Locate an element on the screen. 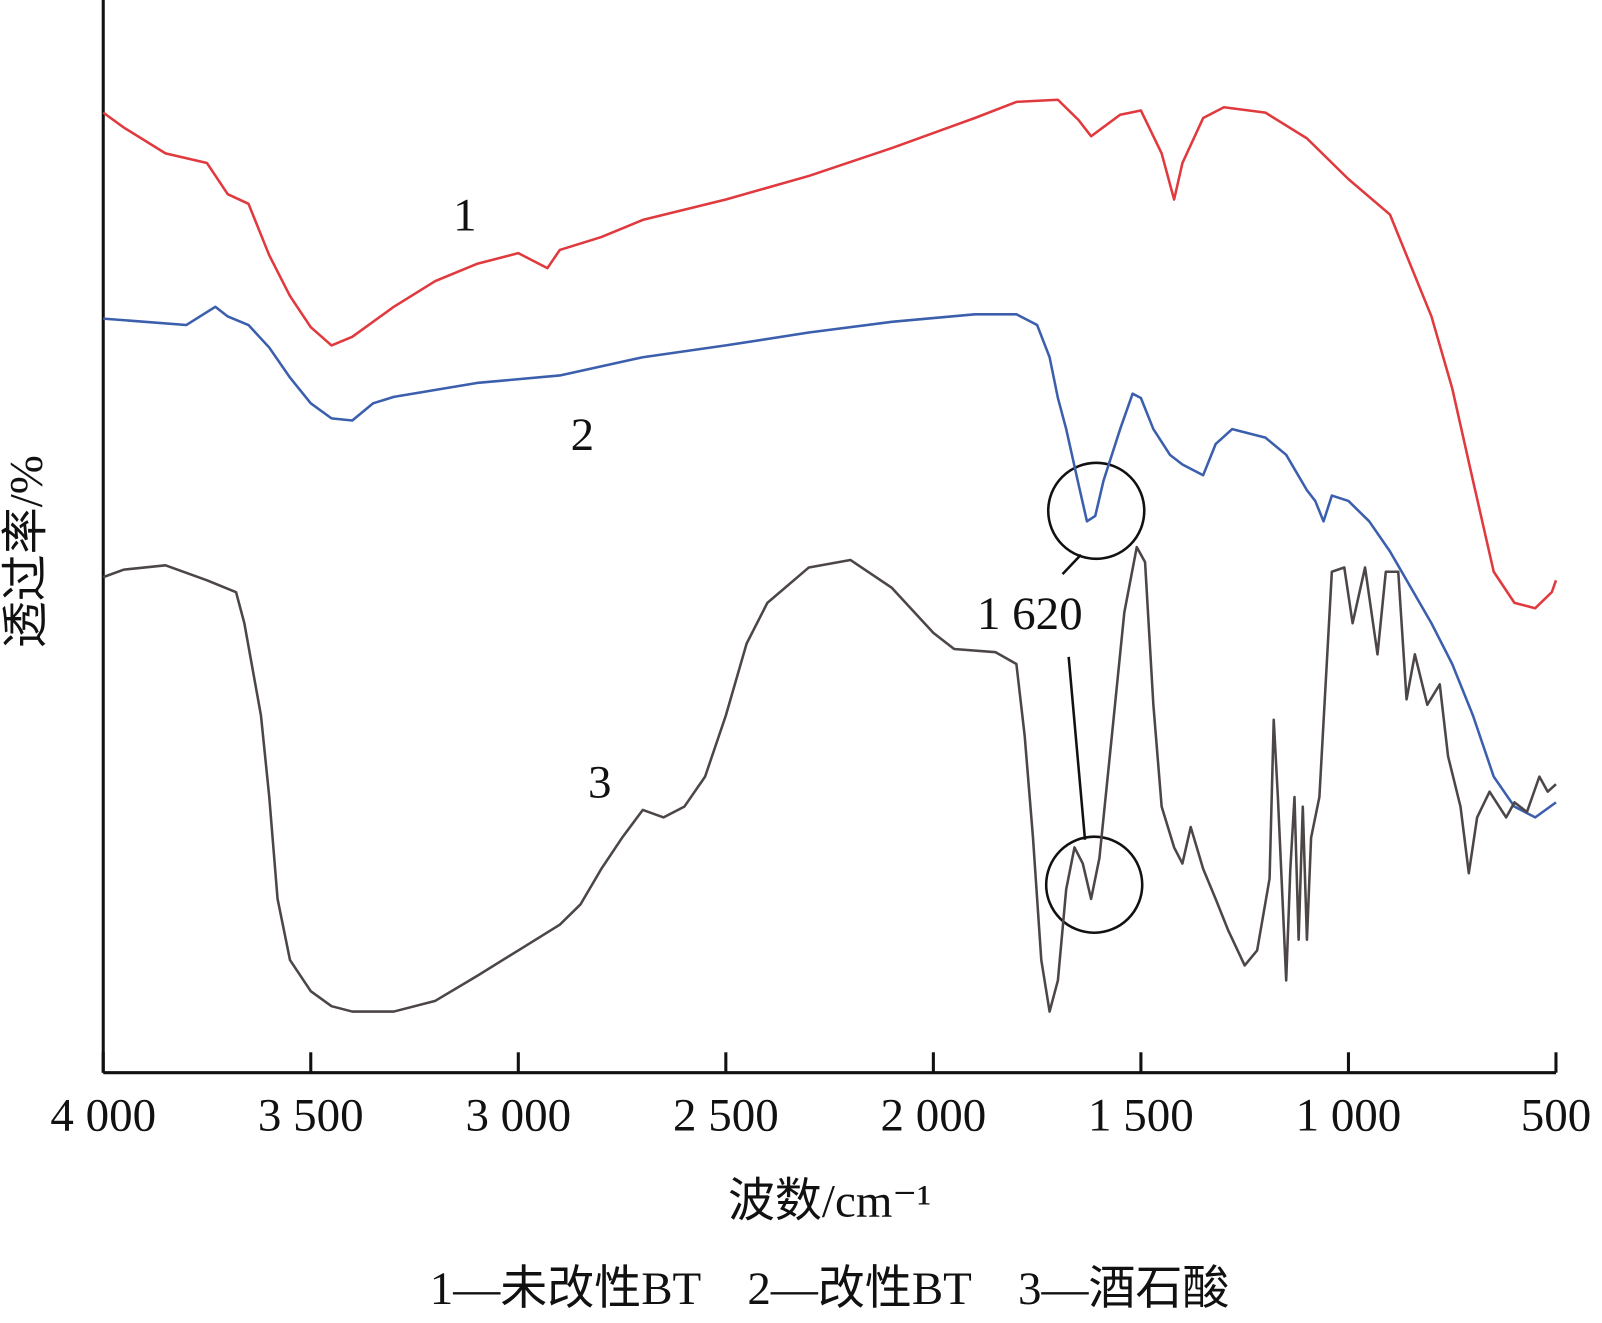 Image resolution: width=1602 pixels, height=1323 pixels. x-tick-label: 1 500 is located at coordinates (1141, 1115).